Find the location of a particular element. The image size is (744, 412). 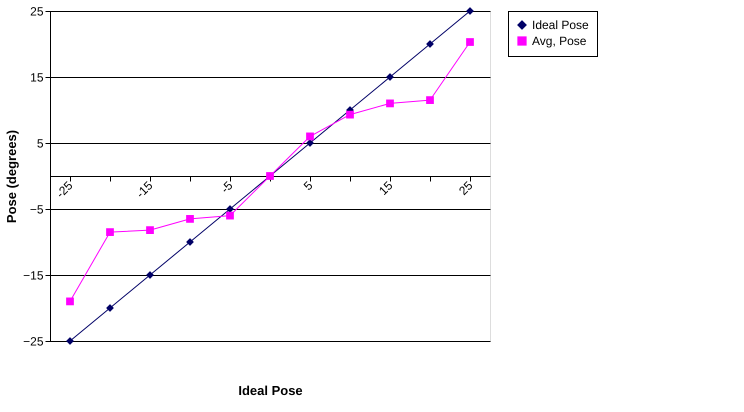

legend-label: Avg, Pose is located at coordinates (559, 41).